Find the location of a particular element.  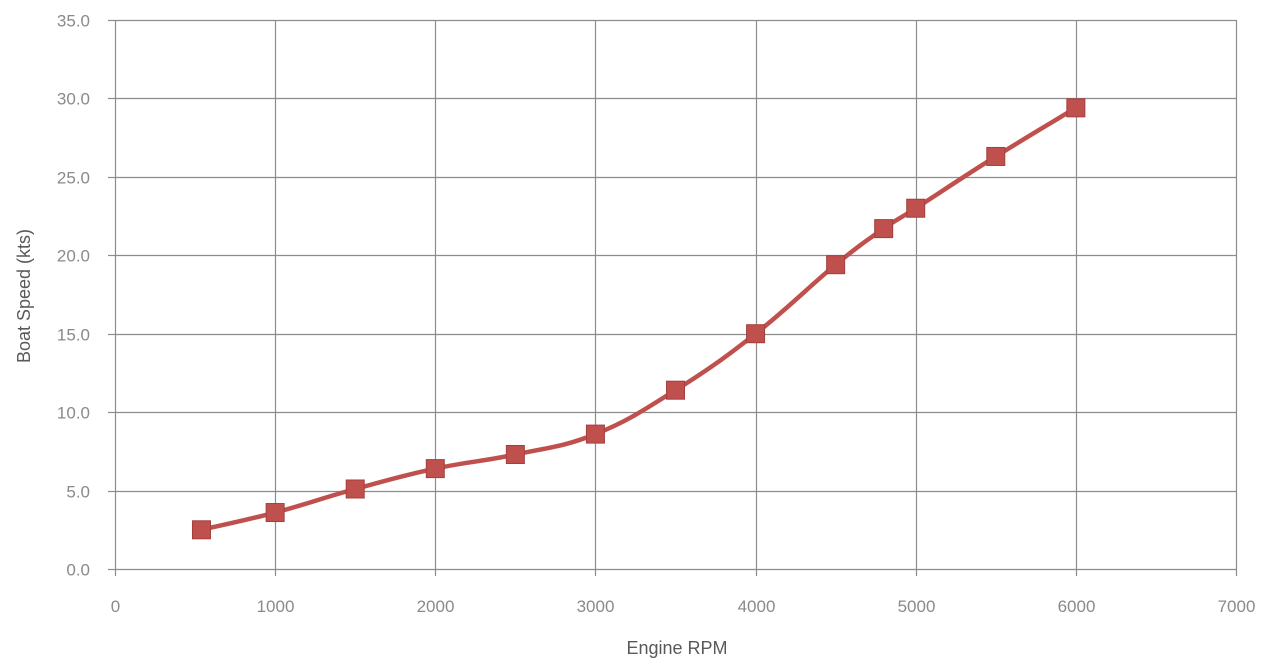

x-tick-label: 0 is located at coordinates (115, 606).